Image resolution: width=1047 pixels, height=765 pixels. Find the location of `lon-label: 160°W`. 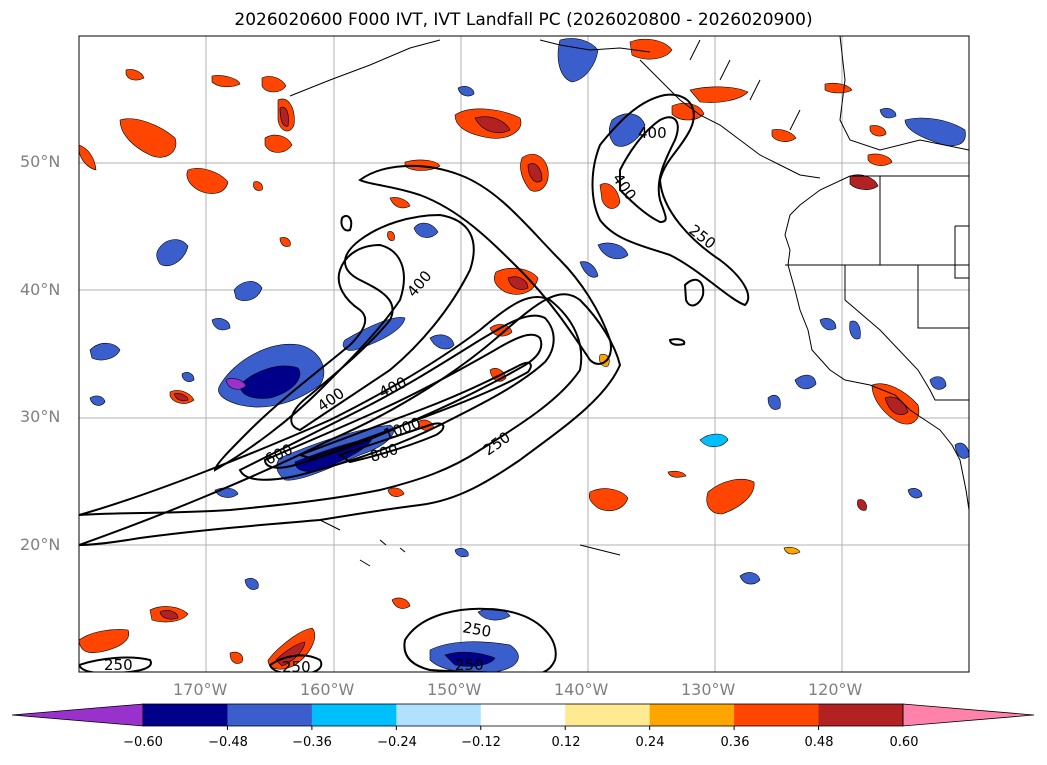

lon-label: 160°W is located at coordinates (327, 689).